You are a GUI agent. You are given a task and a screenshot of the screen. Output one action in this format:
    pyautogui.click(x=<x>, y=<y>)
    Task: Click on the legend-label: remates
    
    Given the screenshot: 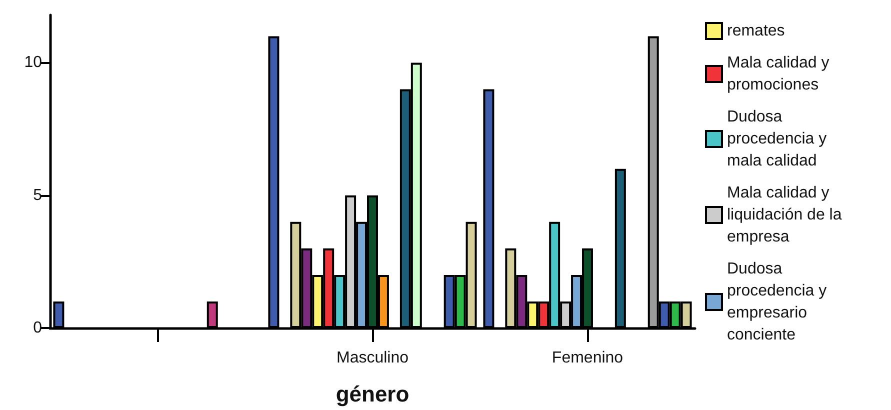 What is the action you would take?
    pyautogui.click(x=756, y=31)
    